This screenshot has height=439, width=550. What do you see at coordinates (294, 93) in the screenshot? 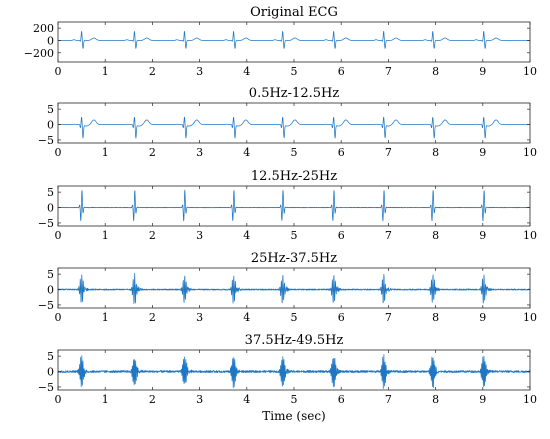
I see `subplot-title: 0.5Hz-12.5Hz` at bounding box center [294, 93].